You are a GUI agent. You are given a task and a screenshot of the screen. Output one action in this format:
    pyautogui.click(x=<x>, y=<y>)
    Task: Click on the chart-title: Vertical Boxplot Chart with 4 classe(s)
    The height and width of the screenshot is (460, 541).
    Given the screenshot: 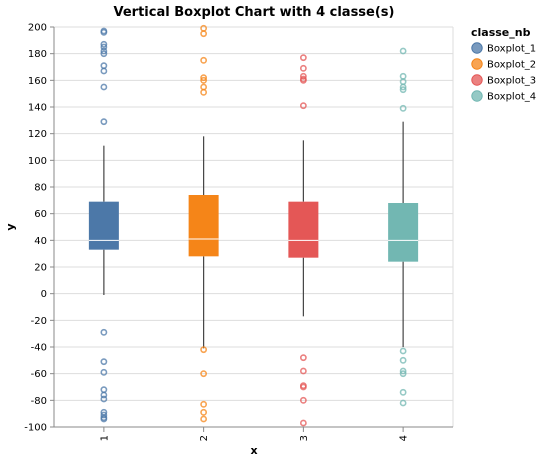 What is the action you would take?
    pyautogui.click(x=254, y=12)
    